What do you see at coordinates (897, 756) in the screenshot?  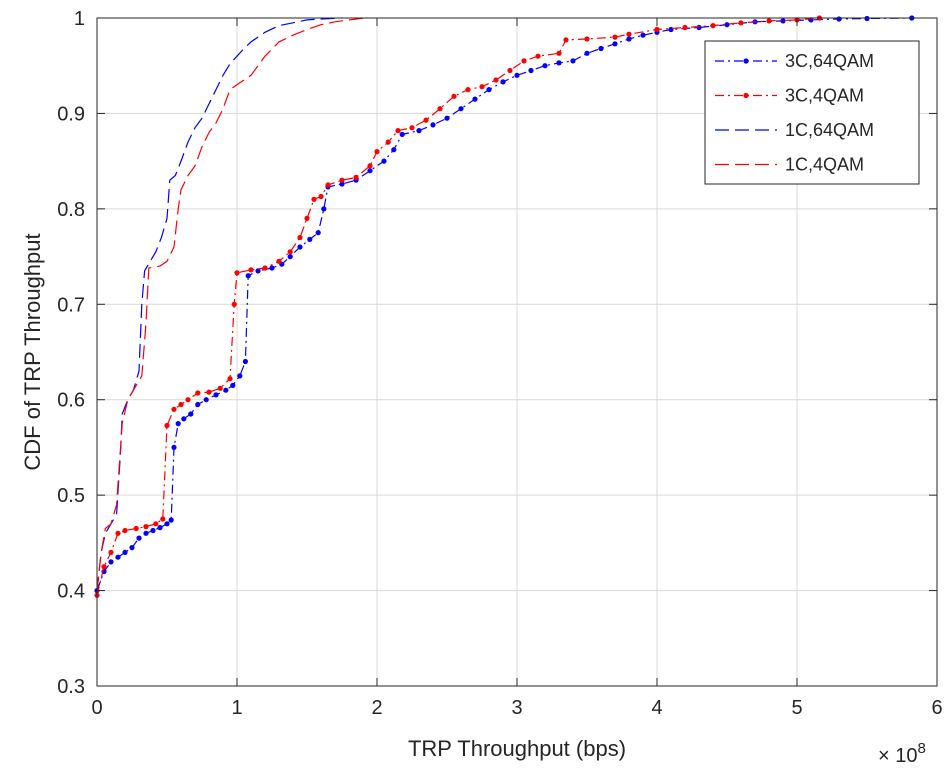 I see `x-axis-exponent-base: × 10` at bounding box center [897, 756].